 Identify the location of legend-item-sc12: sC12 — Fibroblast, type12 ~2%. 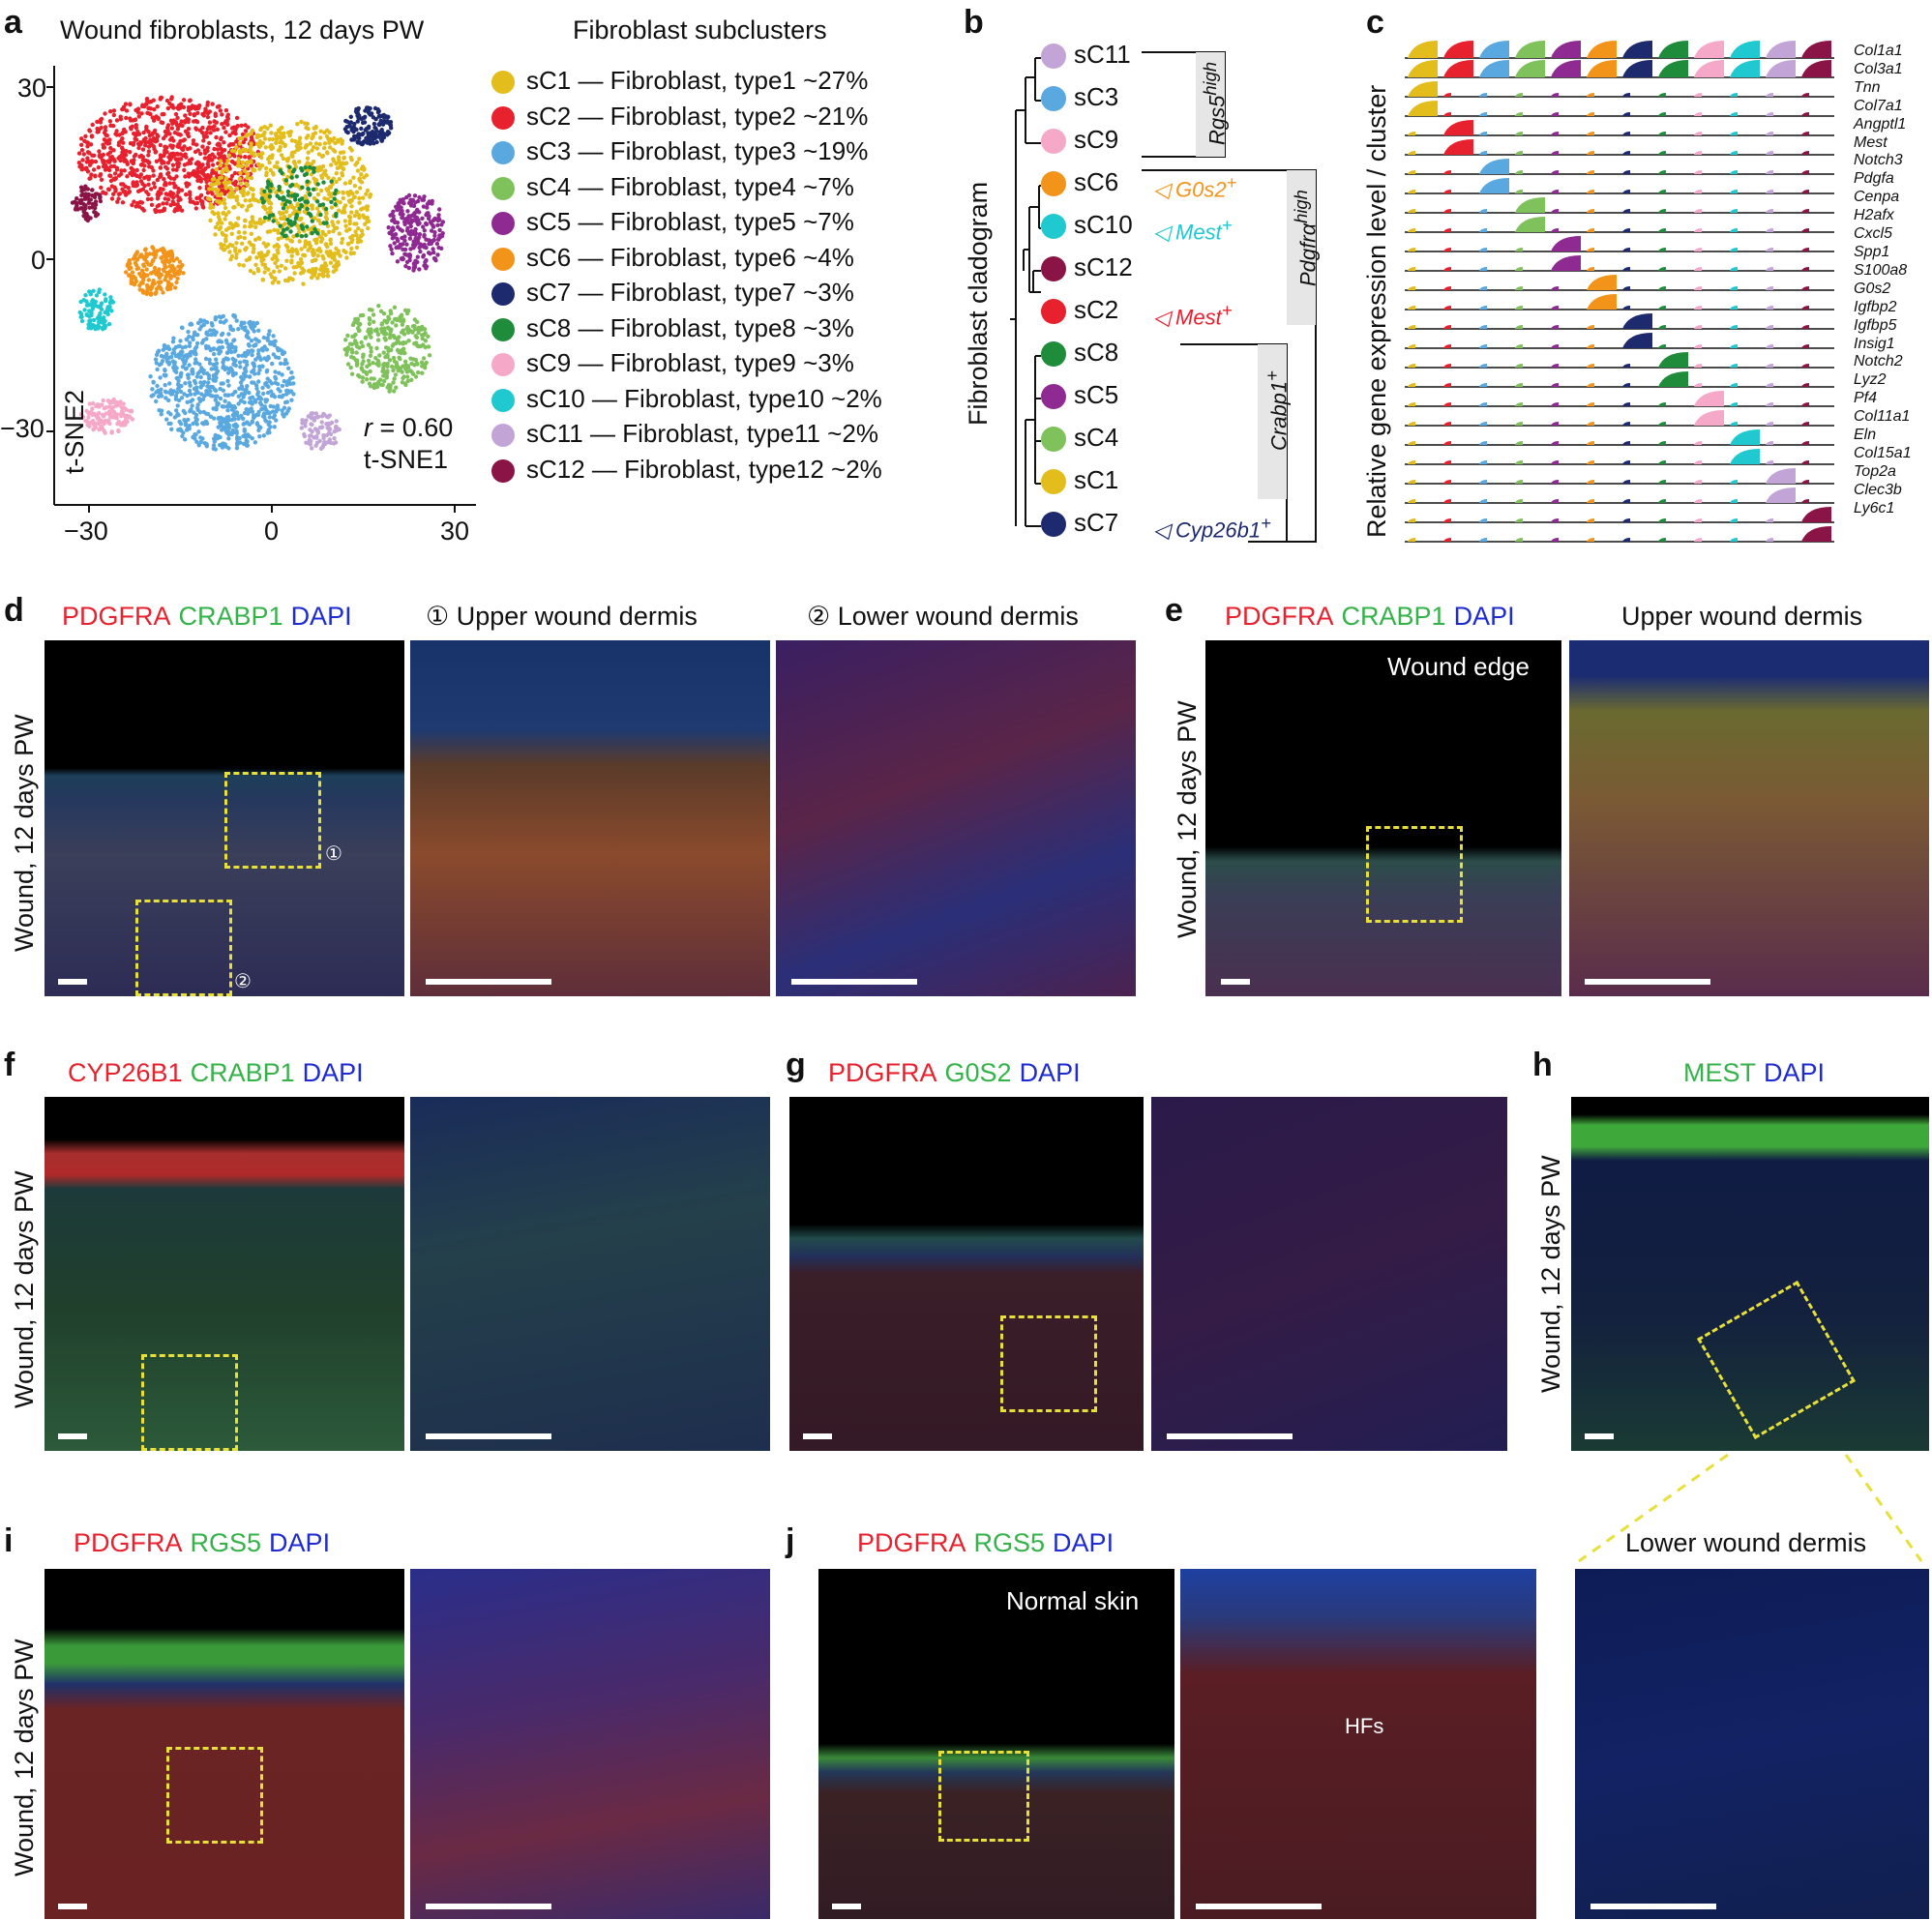
(687, 470).